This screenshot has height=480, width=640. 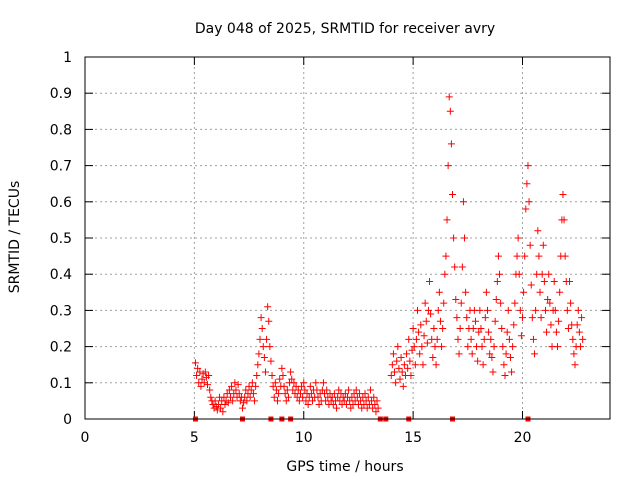 What do you see at coordinates (61, 167) in the screenshot?
I see `y-tick-label: 0.7` at bounding box center [61, 167].